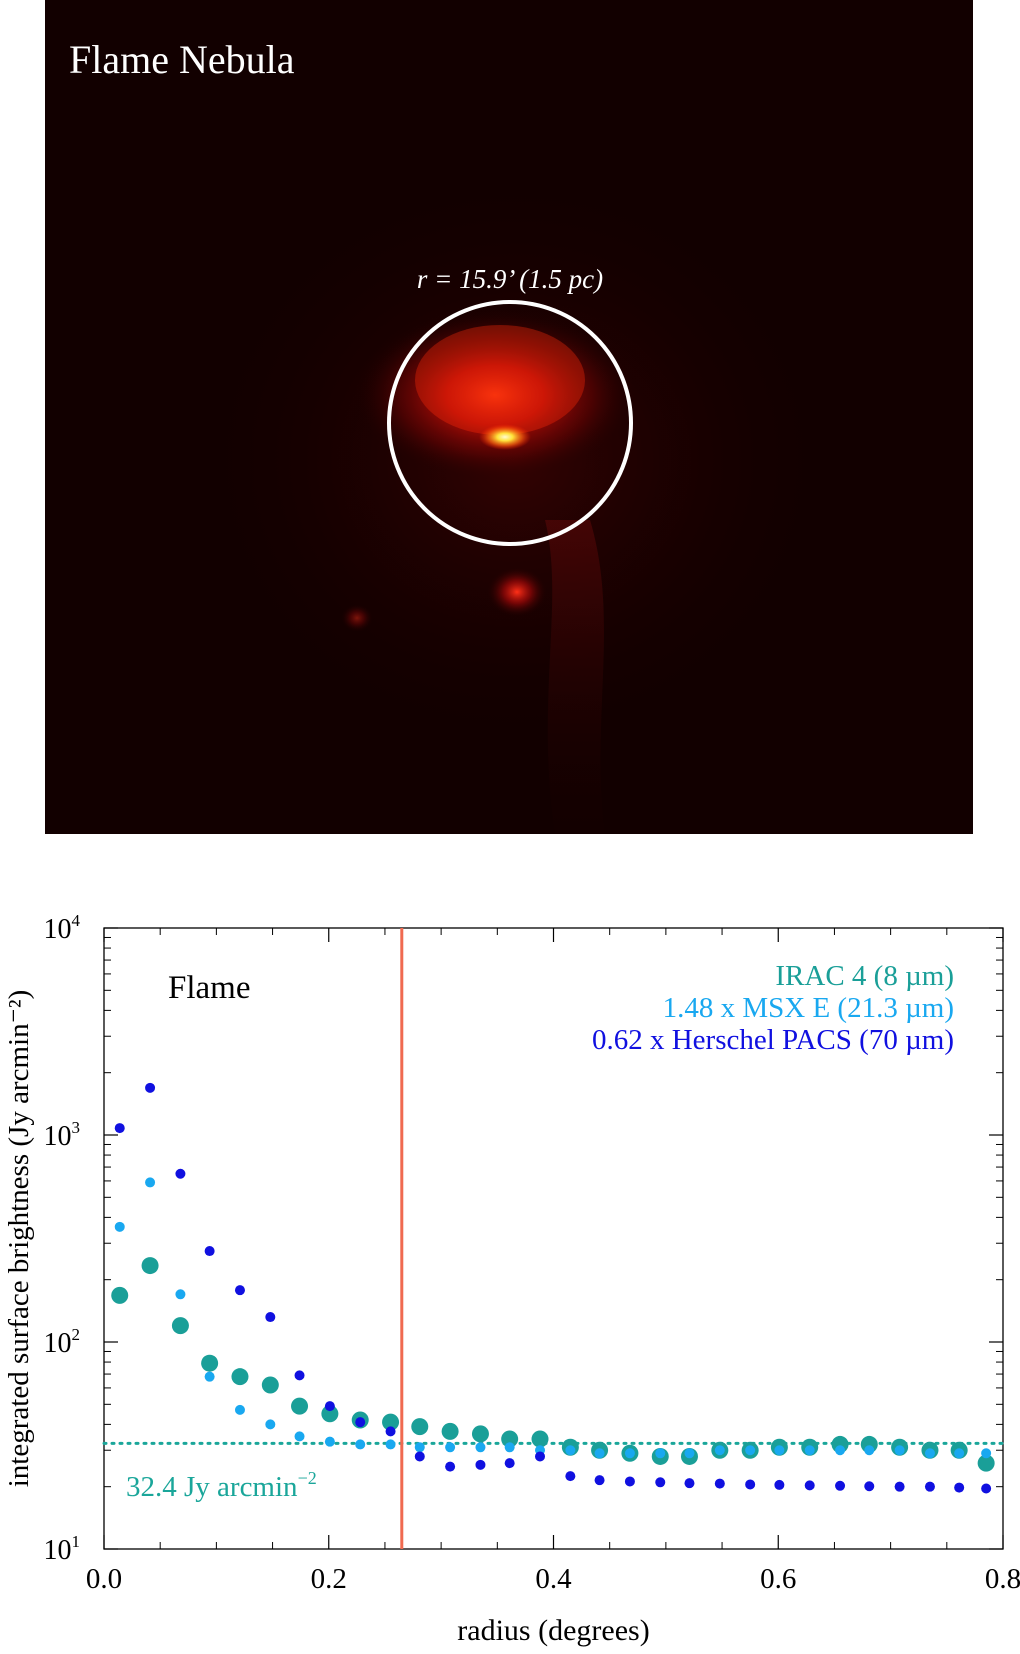 The height and width of the screenshot is (1654, 1020). What do you see at coordinates (778, 1579) in the screenshot?
I see `x-tick-label: 0.6` at bounding box center [778, 1579].